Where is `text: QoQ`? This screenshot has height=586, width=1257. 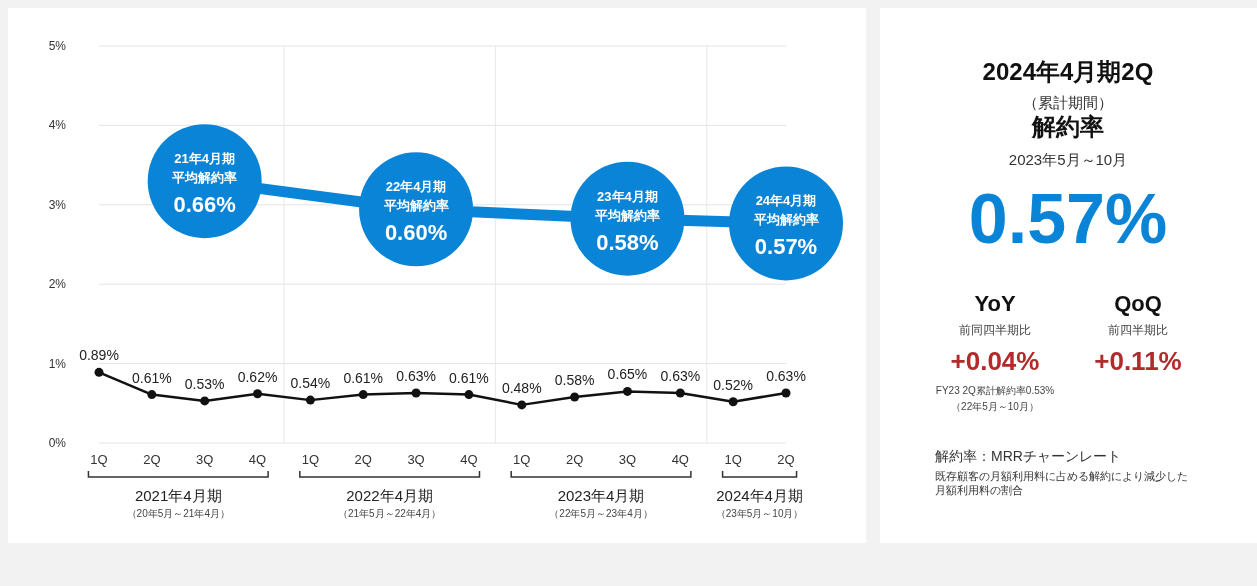
text: QoQ is located at coordinates (1138, 303).